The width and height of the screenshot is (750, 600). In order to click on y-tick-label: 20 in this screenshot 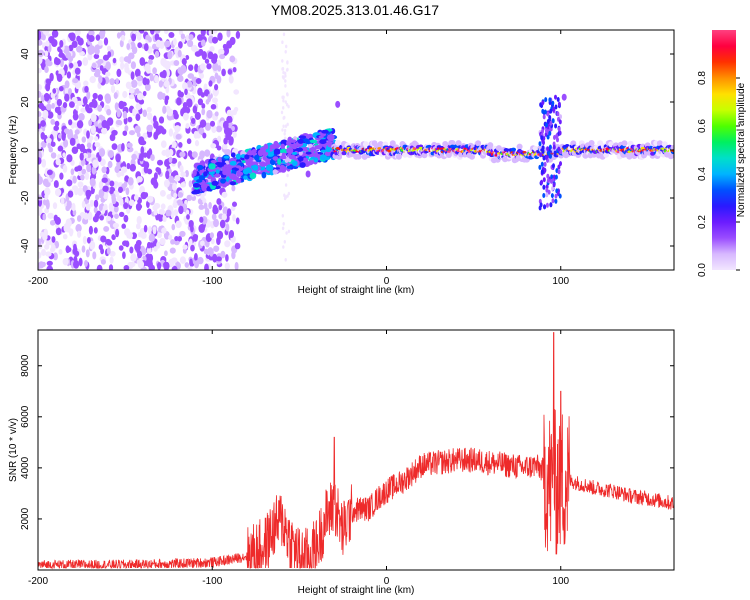, I will do `click(25, 102)`.